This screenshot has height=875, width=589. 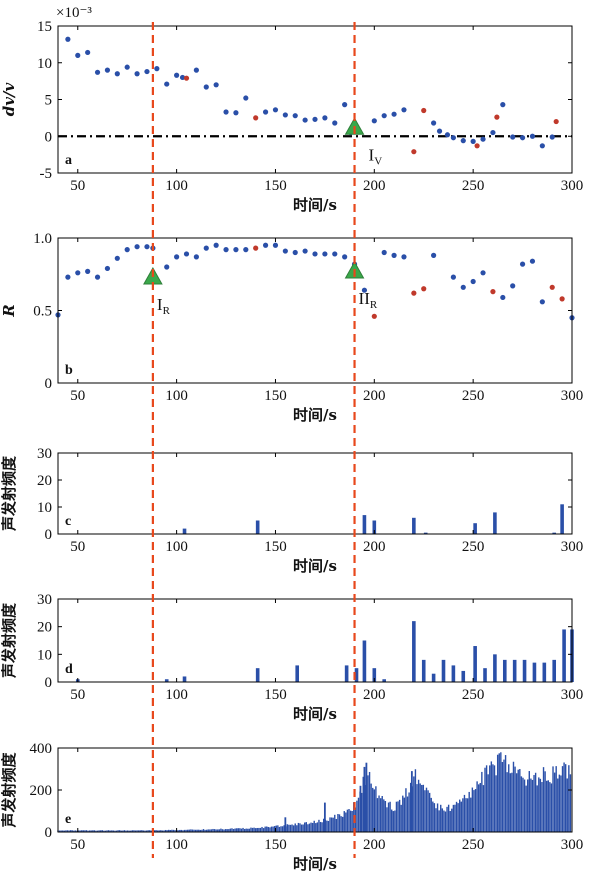 I want to click on x-ticks: 50 100 150 200 250 300, so click(x=326, y=651).